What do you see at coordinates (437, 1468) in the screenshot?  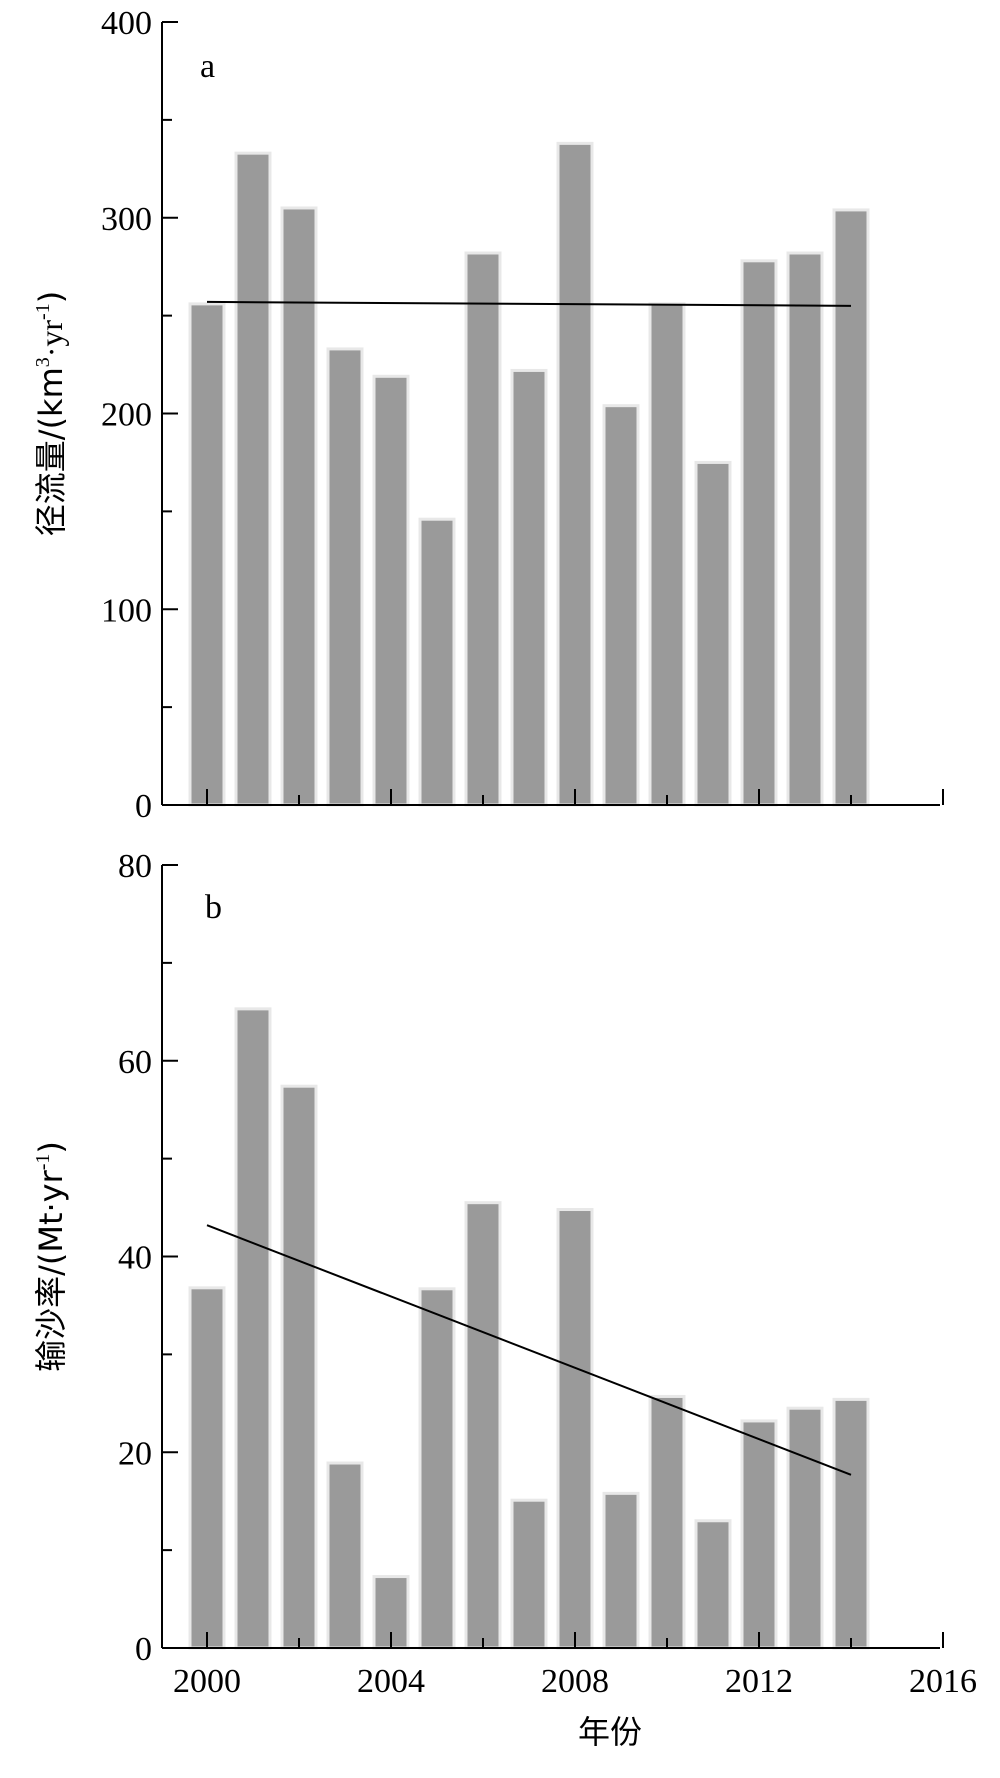 I see `bar-b-2005` at bounding box center [437, 1468].